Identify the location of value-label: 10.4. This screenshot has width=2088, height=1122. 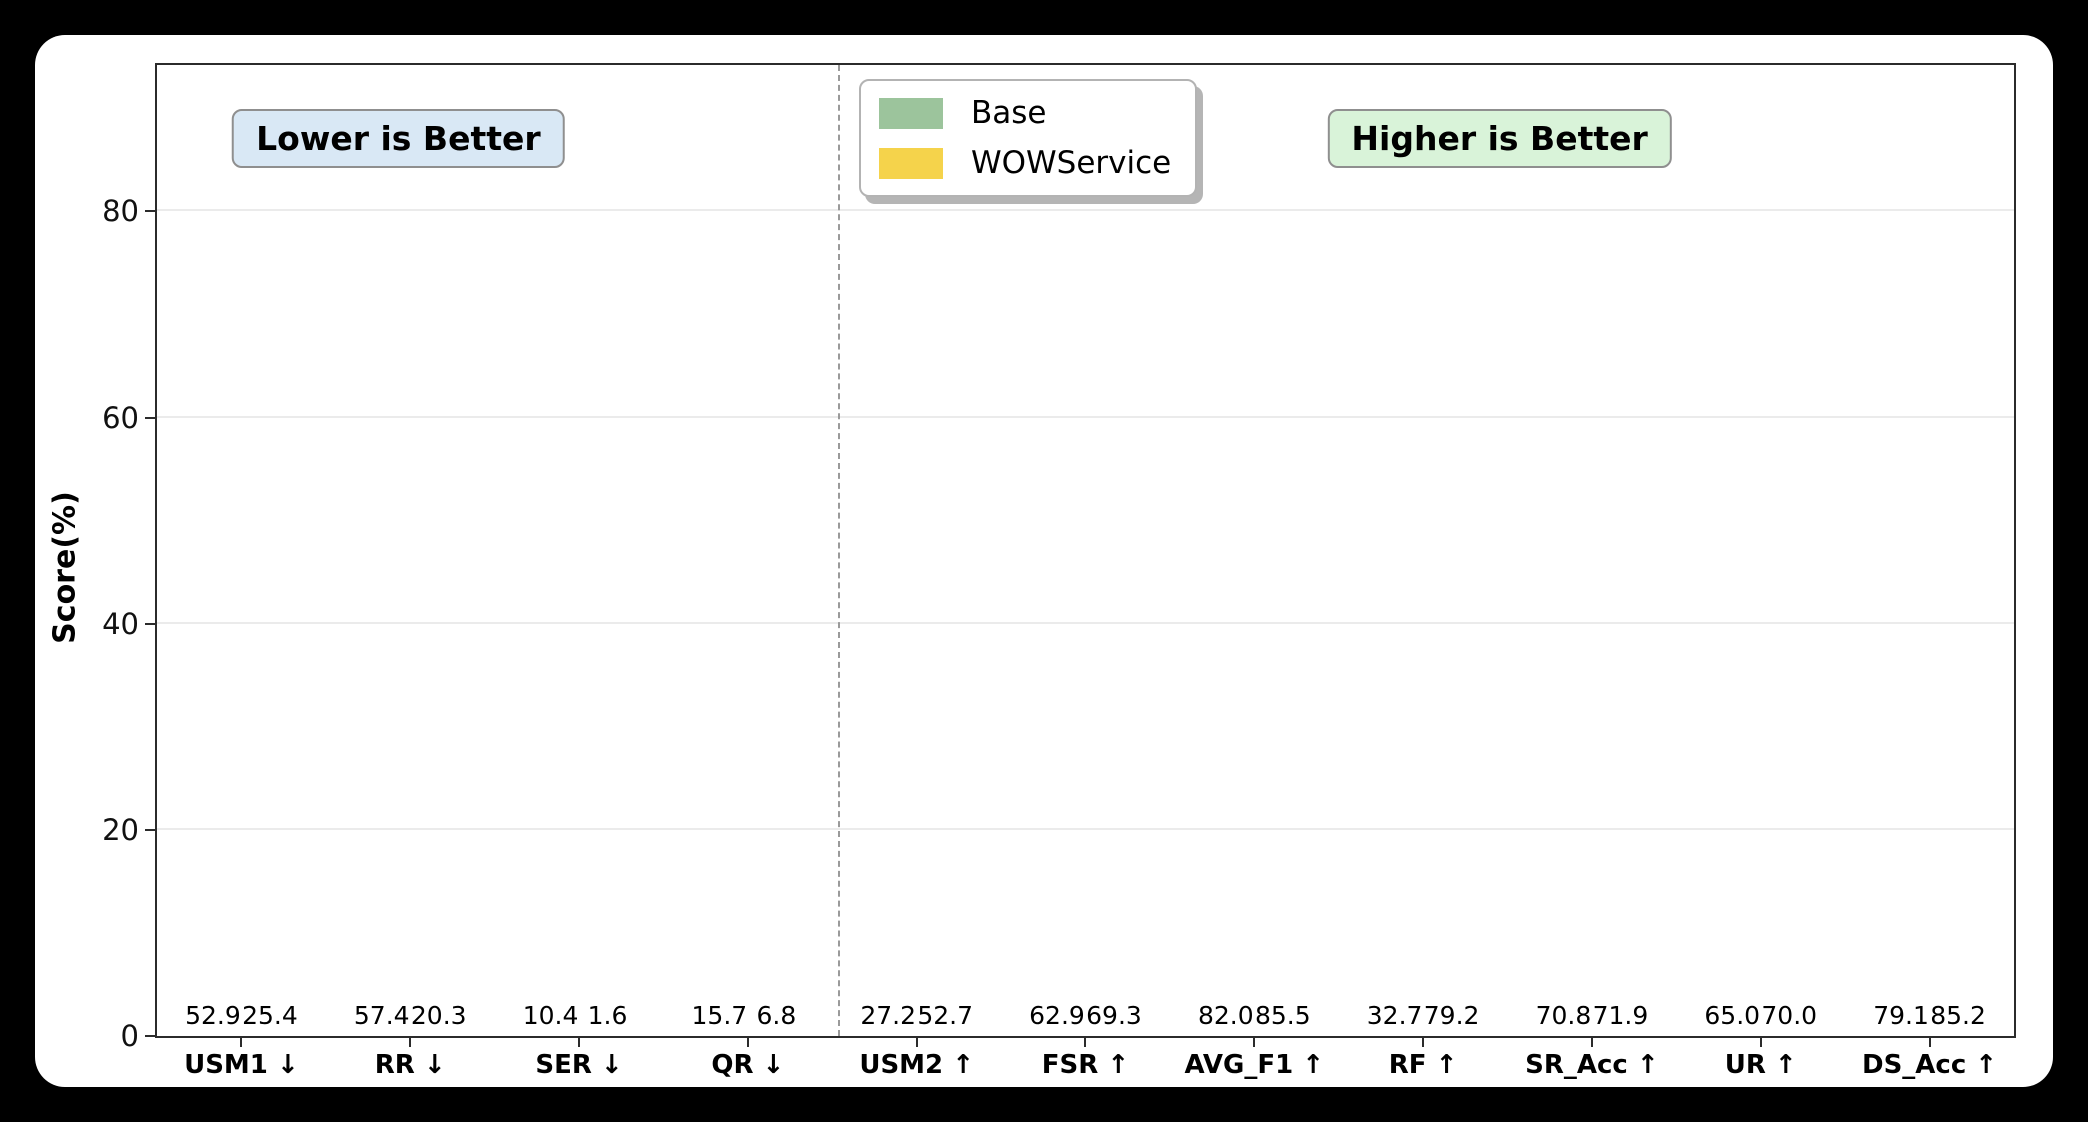
(550, 1015).